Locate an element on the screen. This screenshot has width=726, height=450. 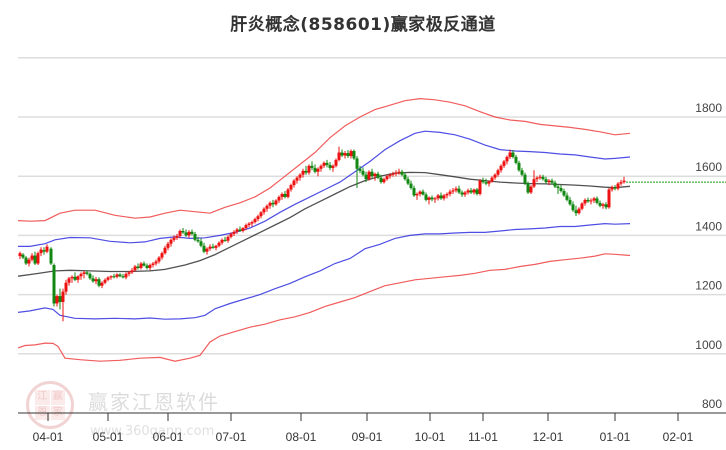
watermark-logo-icon: 江 赢 恩 家 is located at coordinates (50, 405).